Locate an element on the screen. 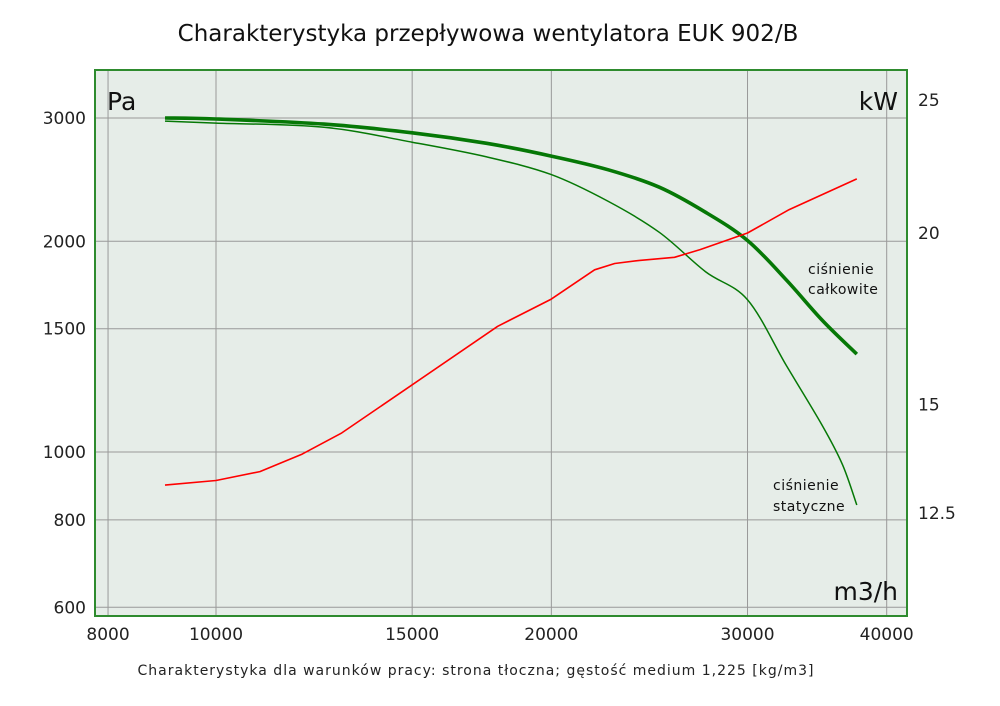  x-tick-label: 8000 is located at coordinates (107, 635).